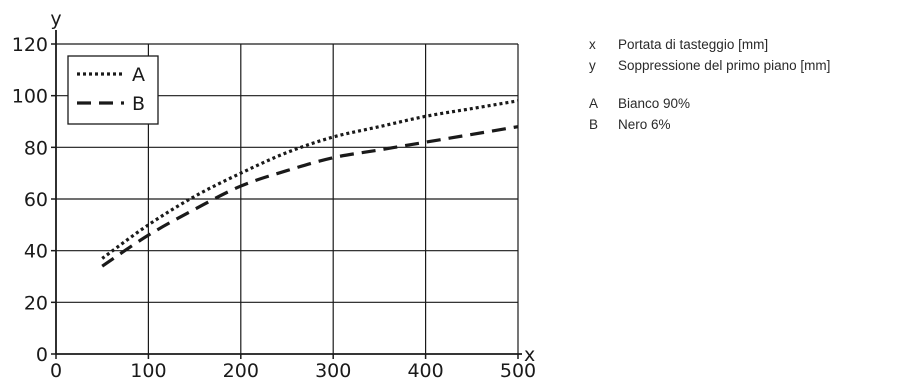 Image resolution: width=908 pixels, height=378 pixels. What do you see at coordinates (36, 303) in the screenshot?
I see `y-tick-label: 20` at bounding box center [36, 303].